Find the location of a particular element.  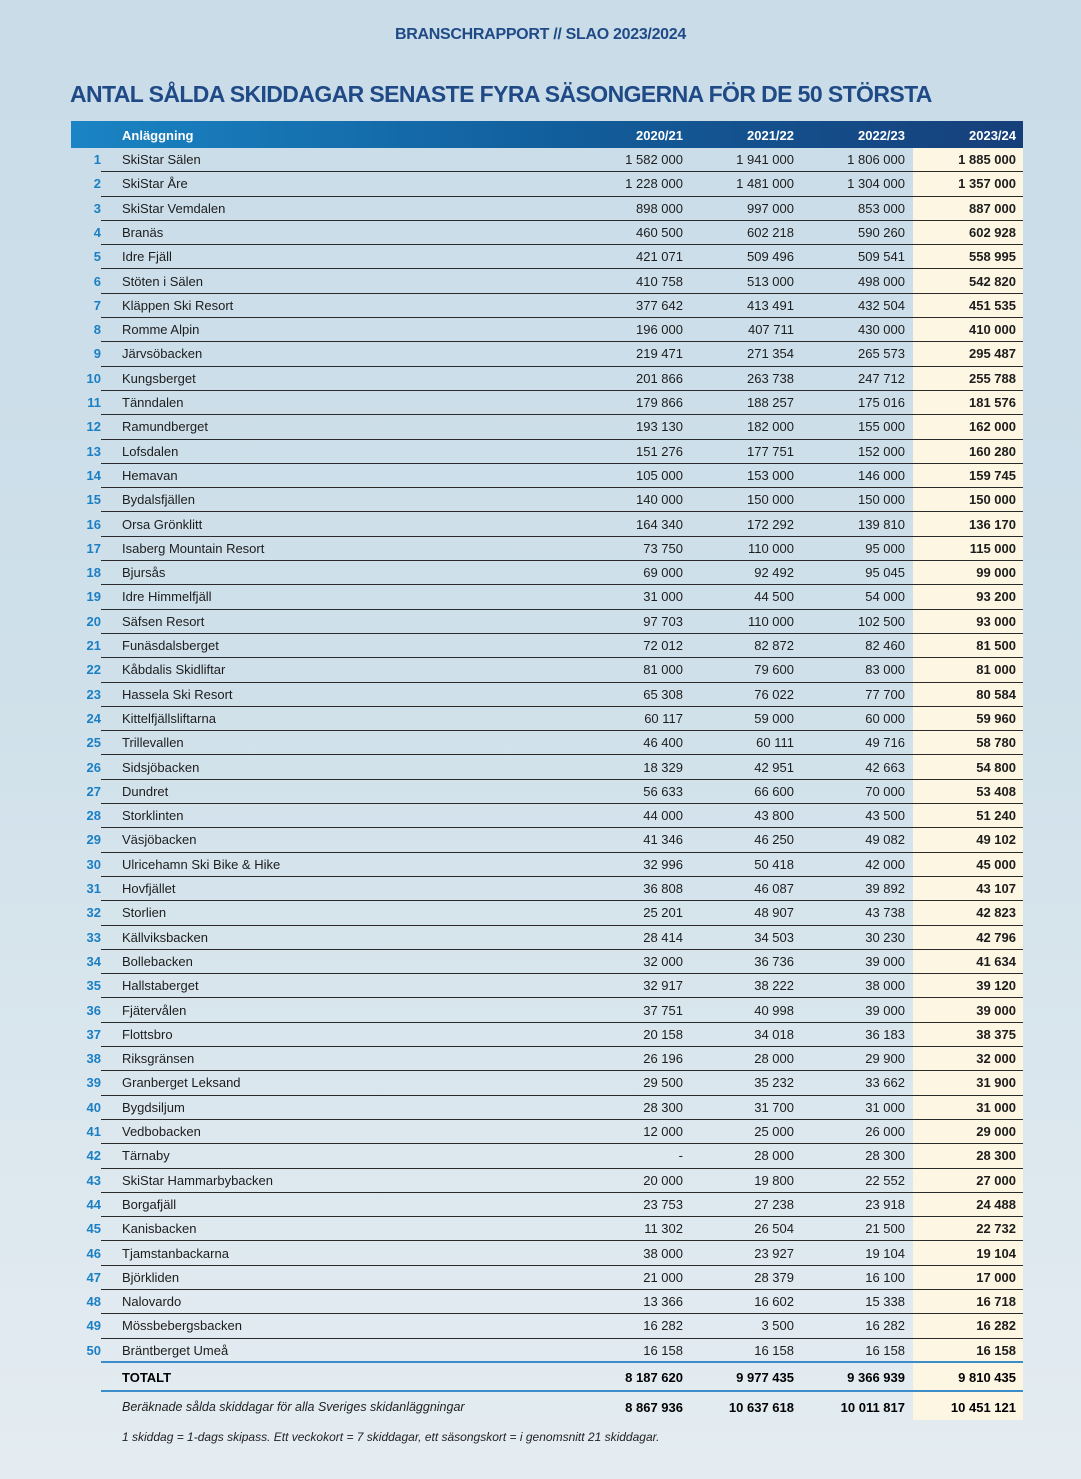

resort-name: Ulricehamn Ski Bike & Hike is located at coordinates (201, 864).